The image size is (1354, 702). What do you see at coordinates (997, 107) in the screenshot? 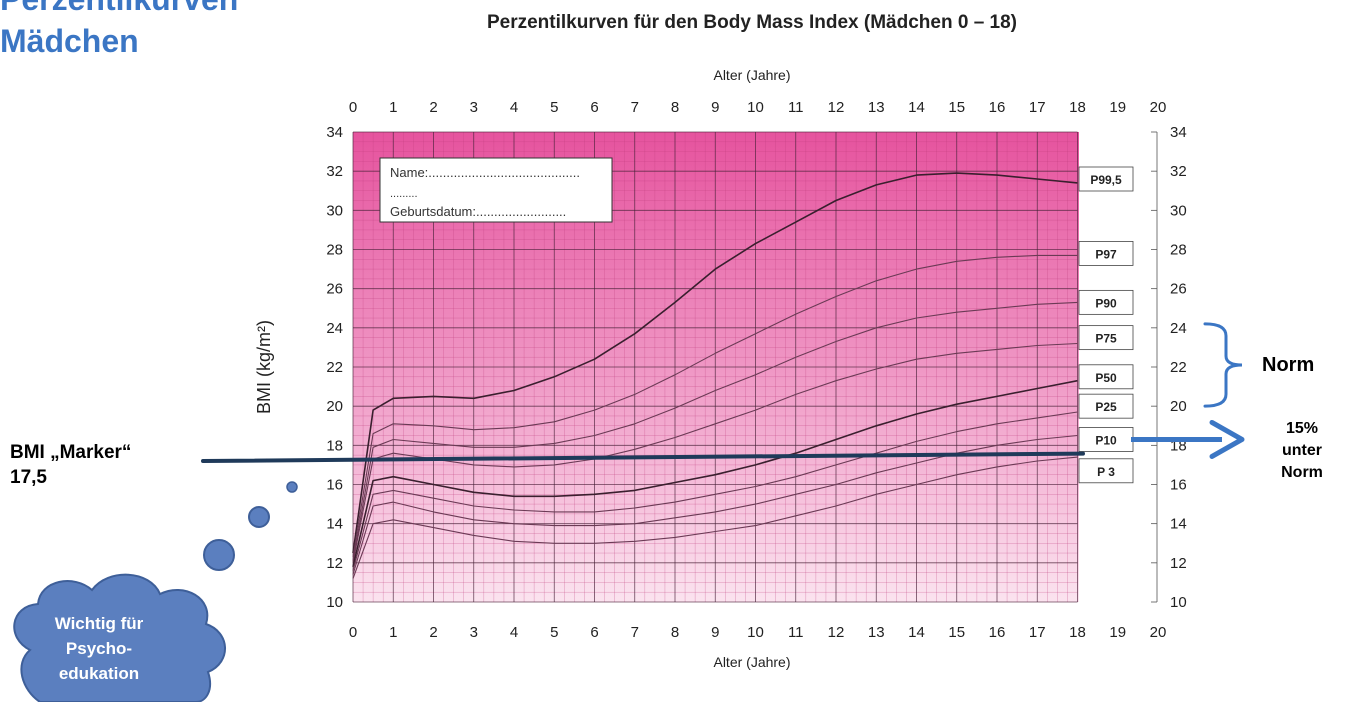
I see `x-tick-label-top: 16` at bounding box center [997, 107].